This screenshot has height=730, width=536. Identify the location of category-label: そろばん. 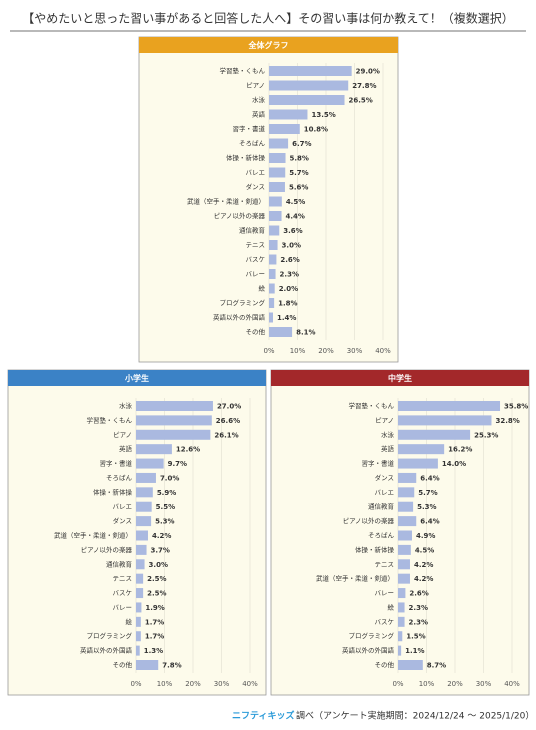
(381, 535).